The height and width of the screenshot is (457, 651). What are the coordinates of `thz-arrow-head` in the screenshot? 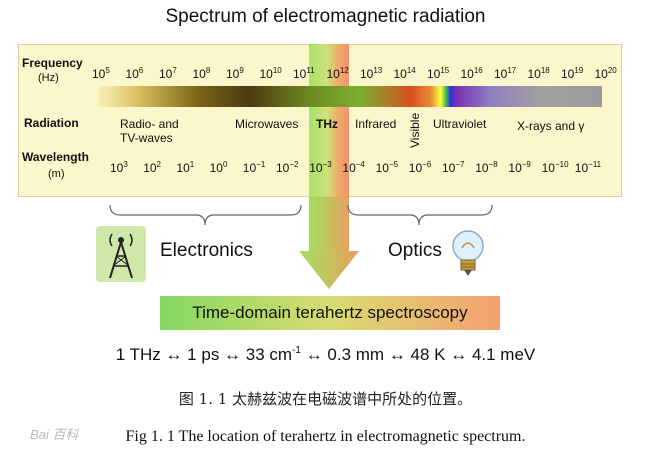 It's located at (329, 270).